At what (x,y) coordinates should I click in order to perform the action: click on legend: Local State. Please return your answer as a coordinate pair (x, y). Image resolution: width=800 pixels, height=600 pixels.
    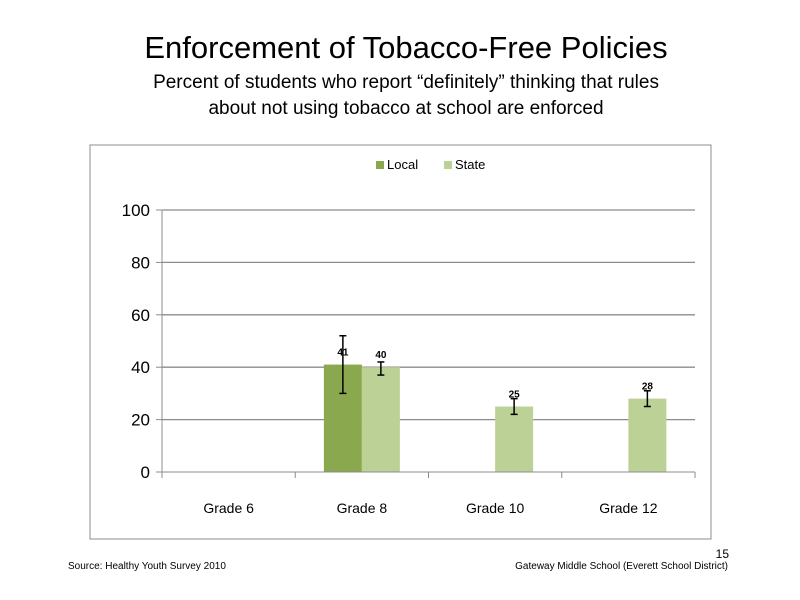
    Looking at the image, I should click on (430, 164).